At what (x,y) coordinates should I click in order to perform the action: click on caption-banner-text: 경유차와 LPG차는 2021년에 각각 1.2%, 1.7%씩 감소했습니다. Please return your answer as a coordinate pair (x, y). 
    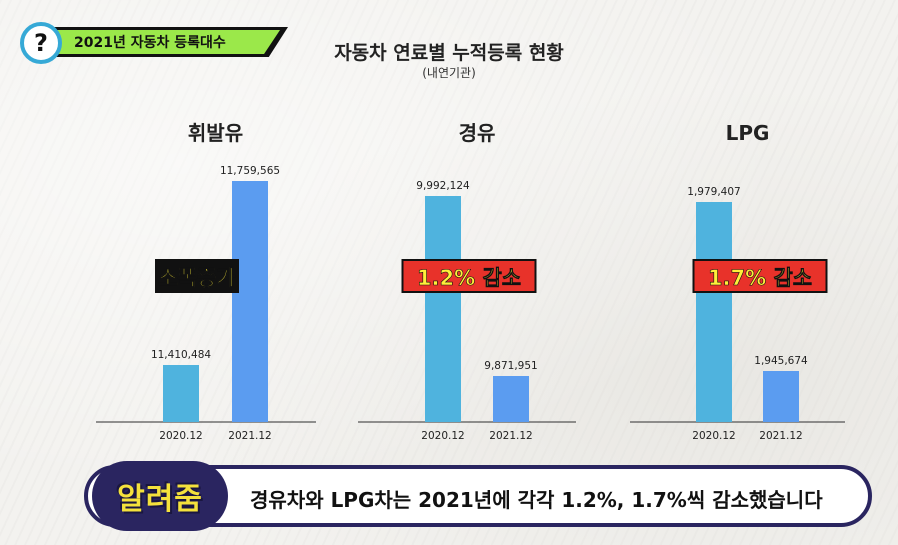
    Looking at the image, I should click on (536, 500).